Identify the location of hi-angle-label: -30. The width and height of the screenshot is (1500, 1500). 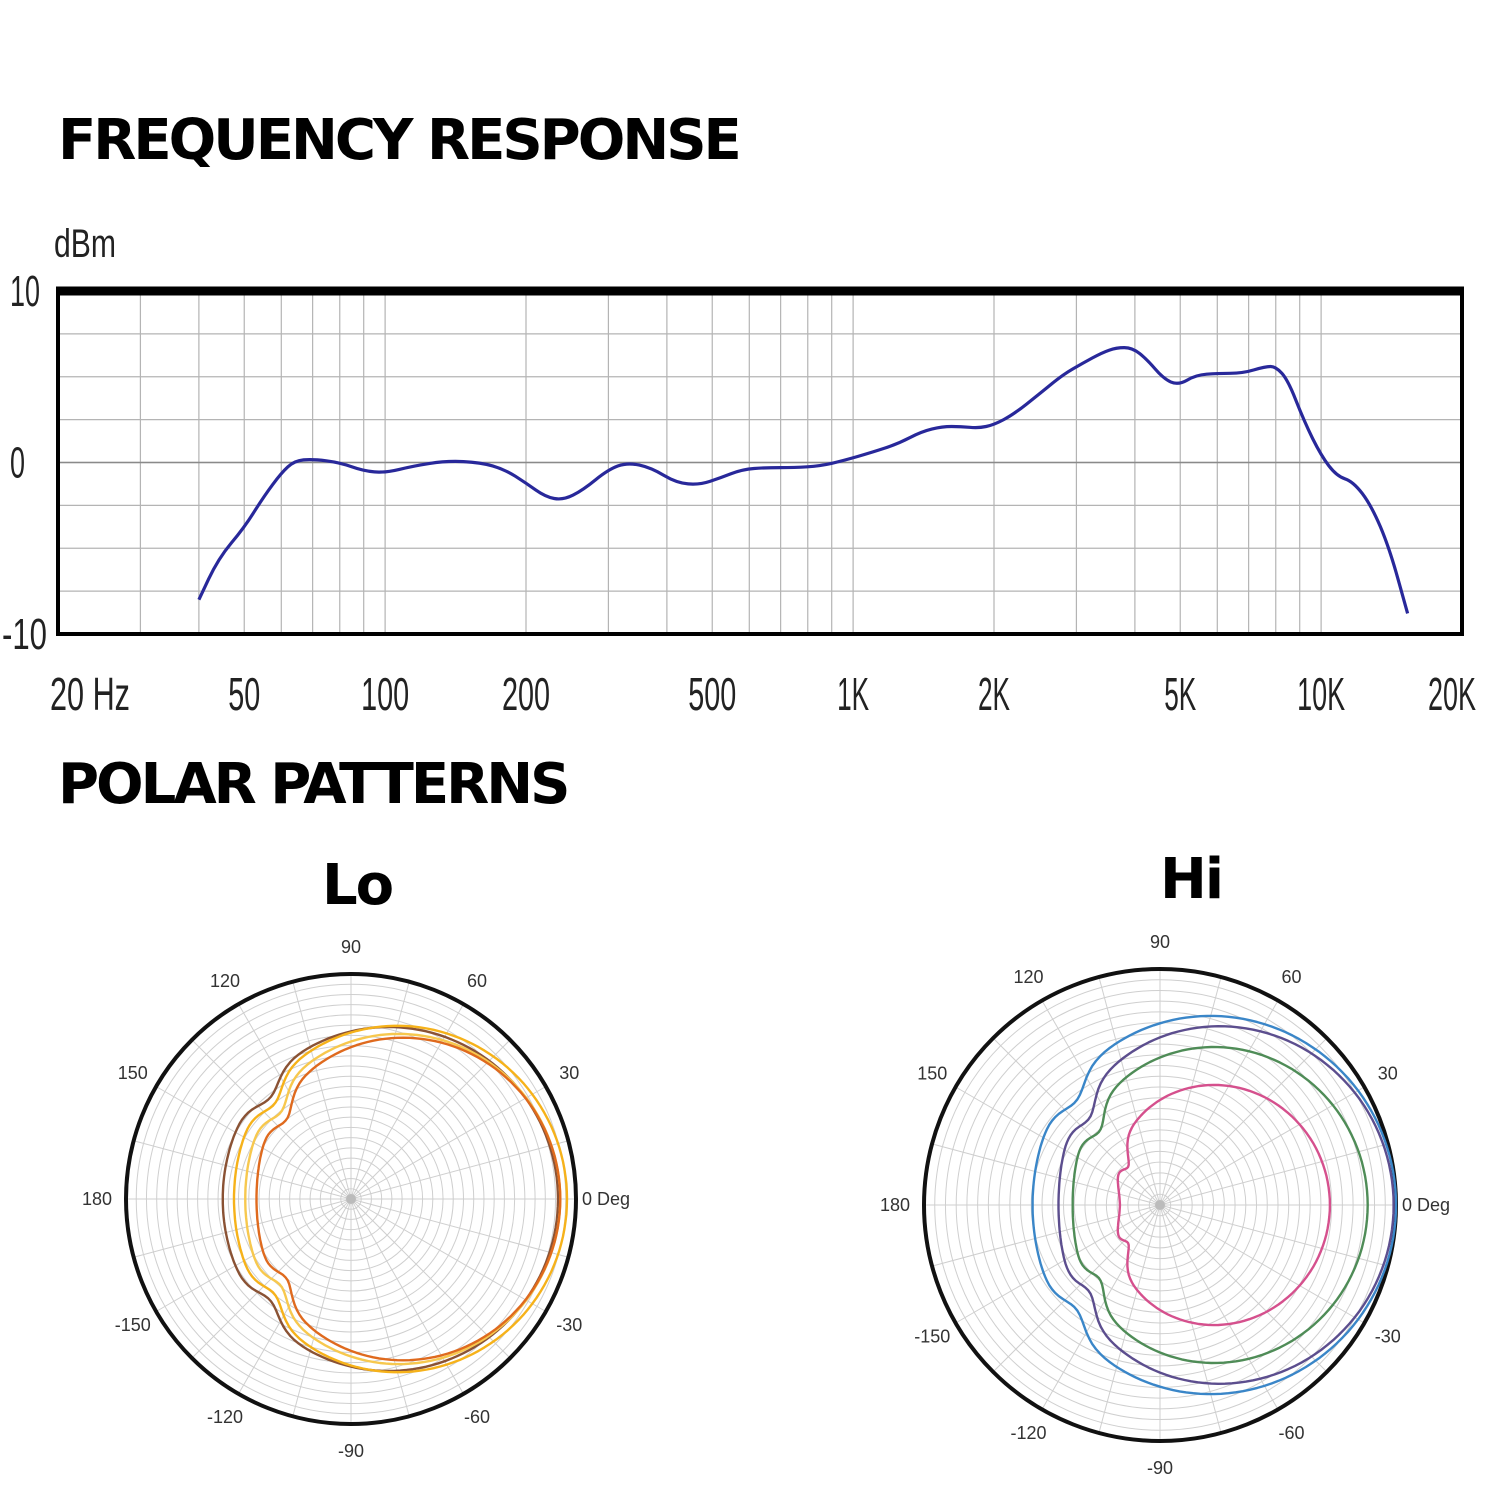
(1388, 1337).